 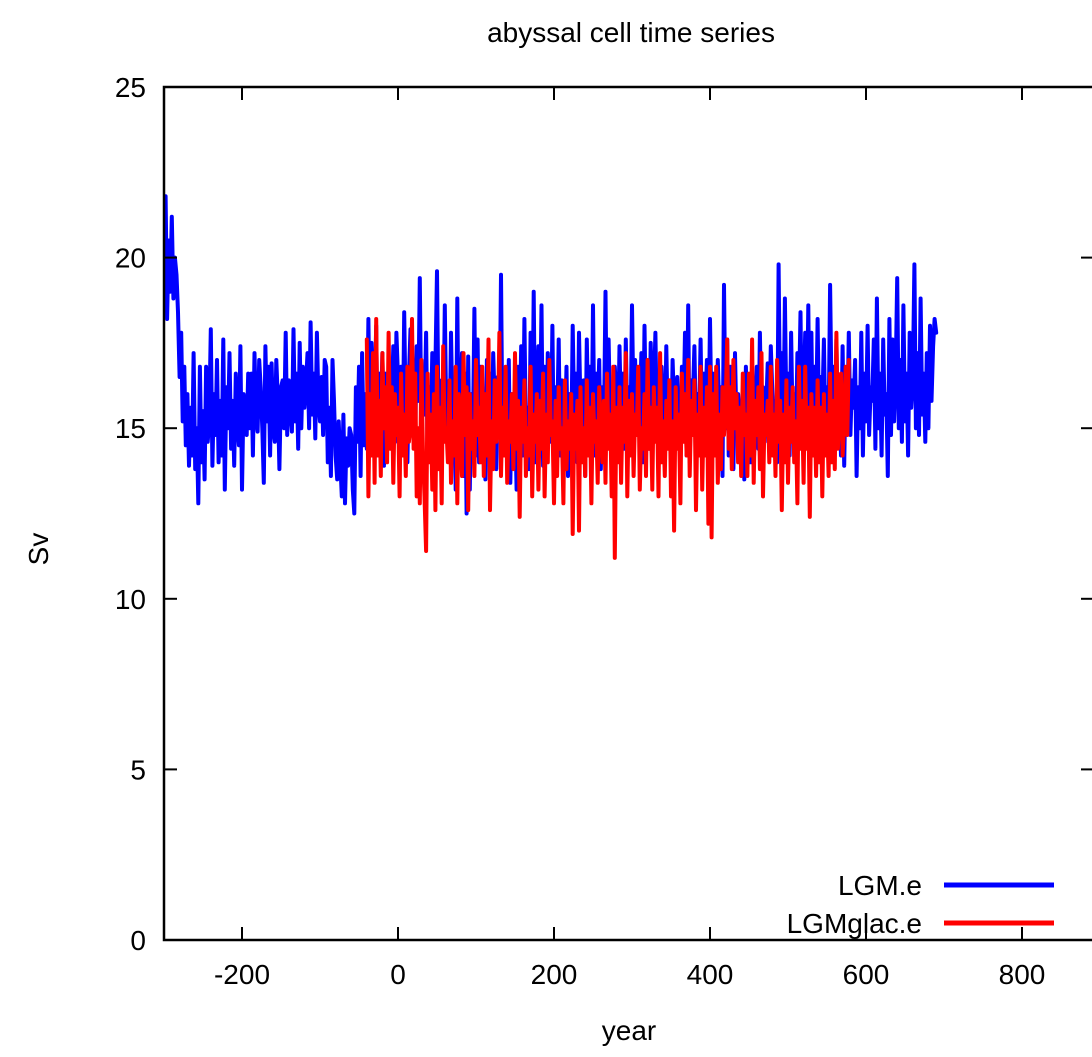 What do you see at coordinates (631, 32) in the screenshot?
I see `chart-title: abyssal cell time series` at bounding box center [631, 32].